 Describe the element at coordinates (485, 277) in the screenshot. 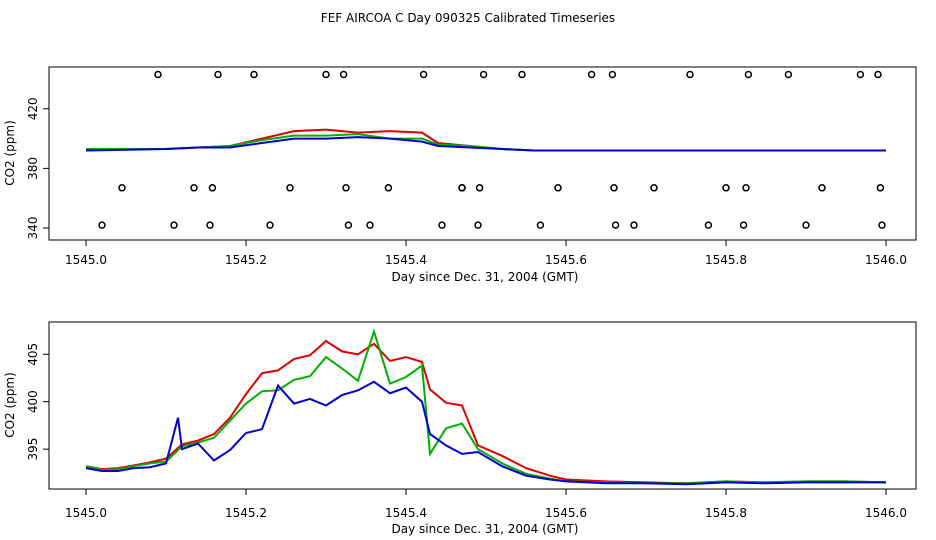

I see `x-axis-label-top: Day since Dec. 31, 2004 (GMT)` at that location.